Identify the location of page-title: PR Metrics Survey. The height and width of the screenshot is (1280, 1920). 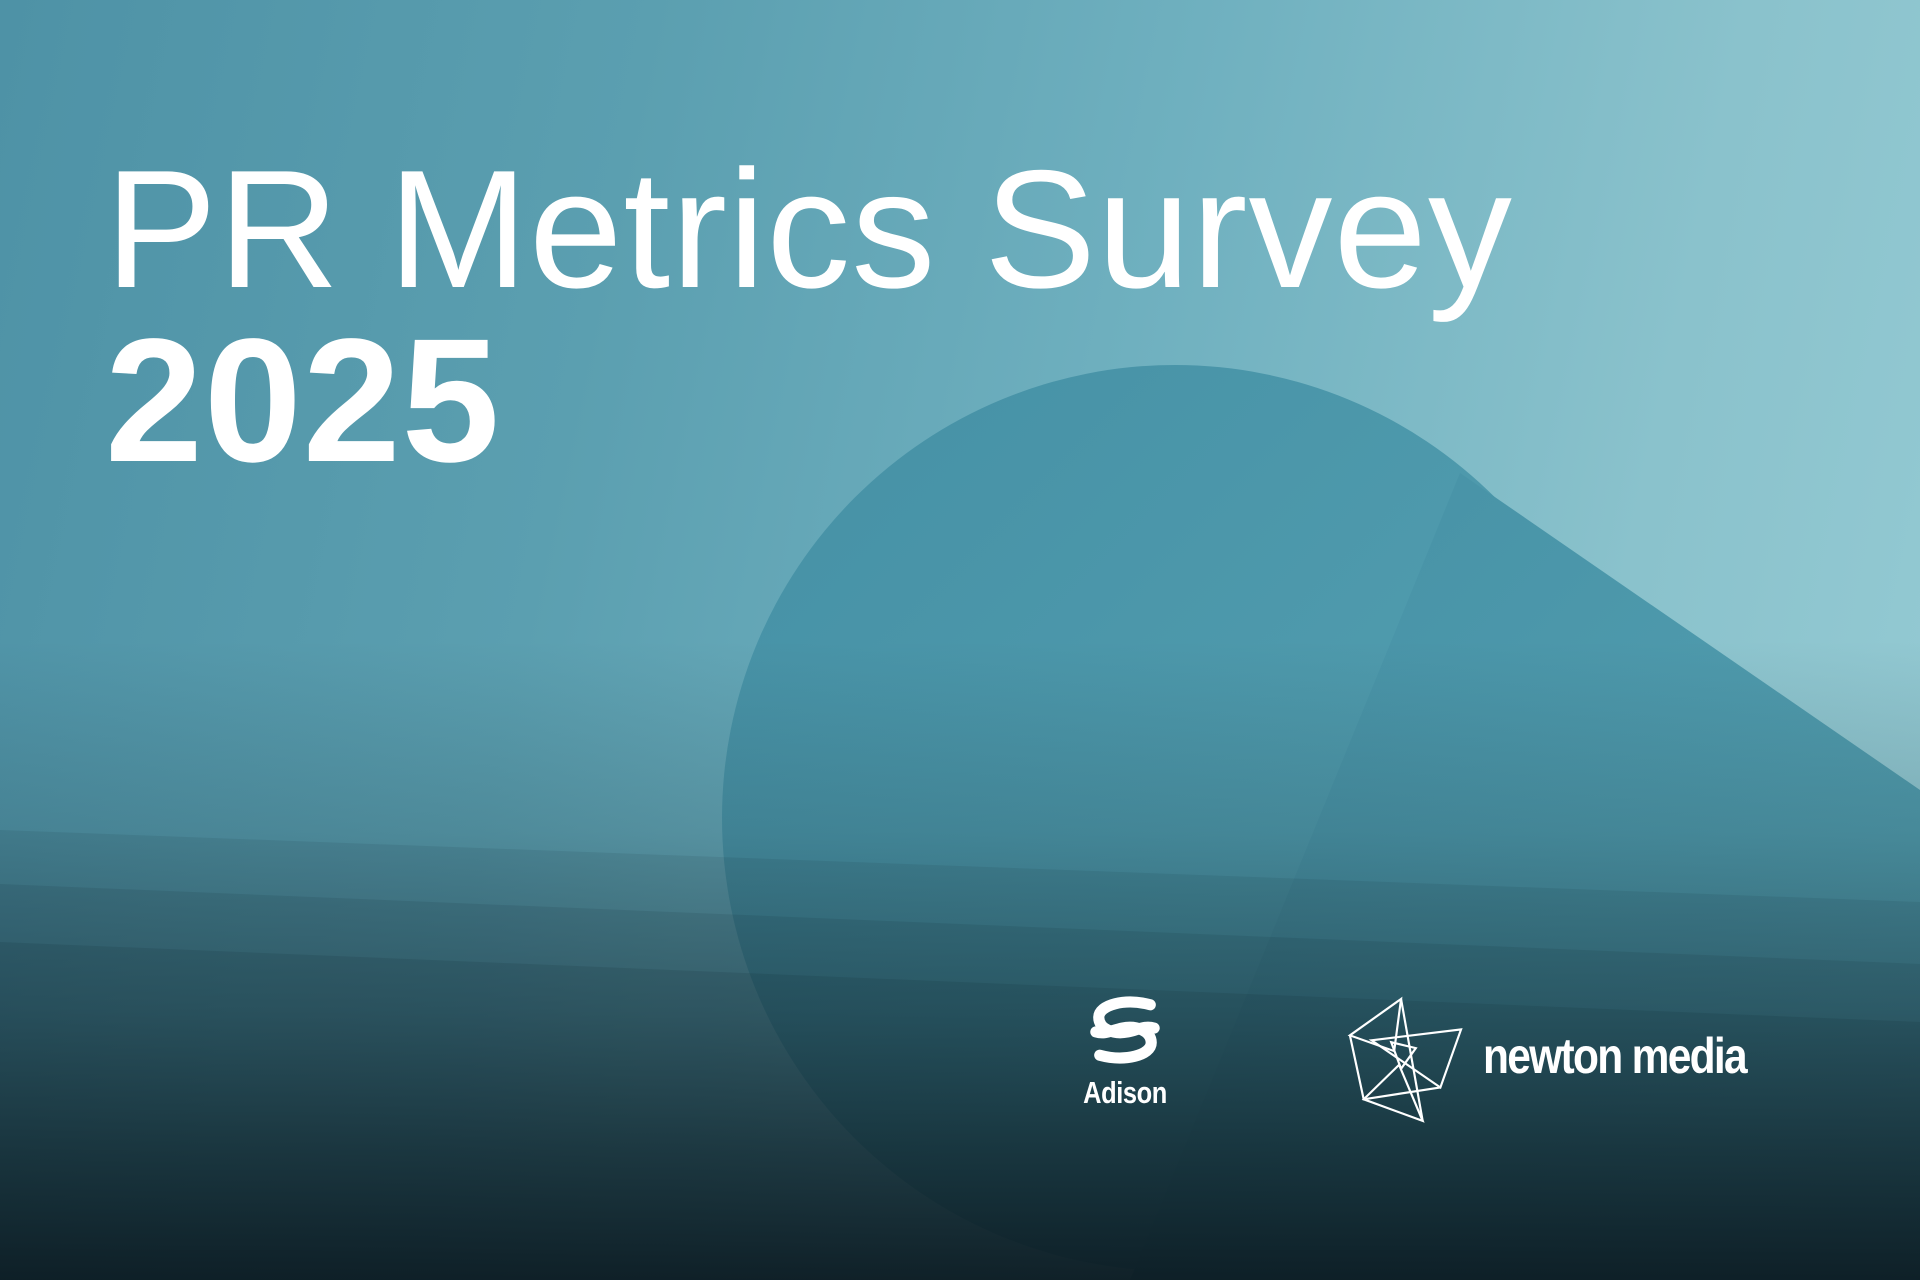
(809, 229).